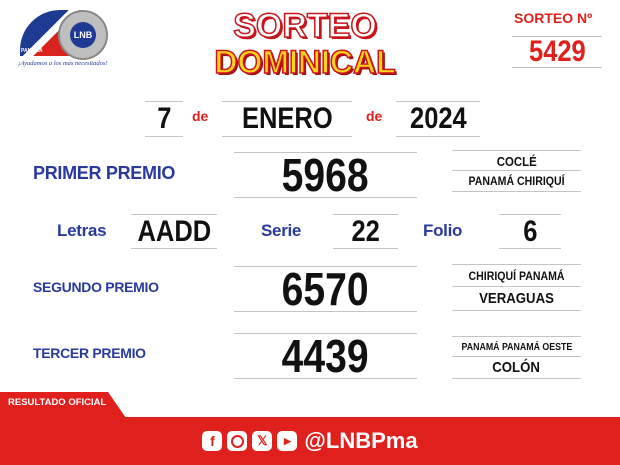 This screenshot has width=620, height=465. What do you see at coordinates (530, 231) in the screenshot?
I see `folio-value: 6` at bounding box center [530, 231].